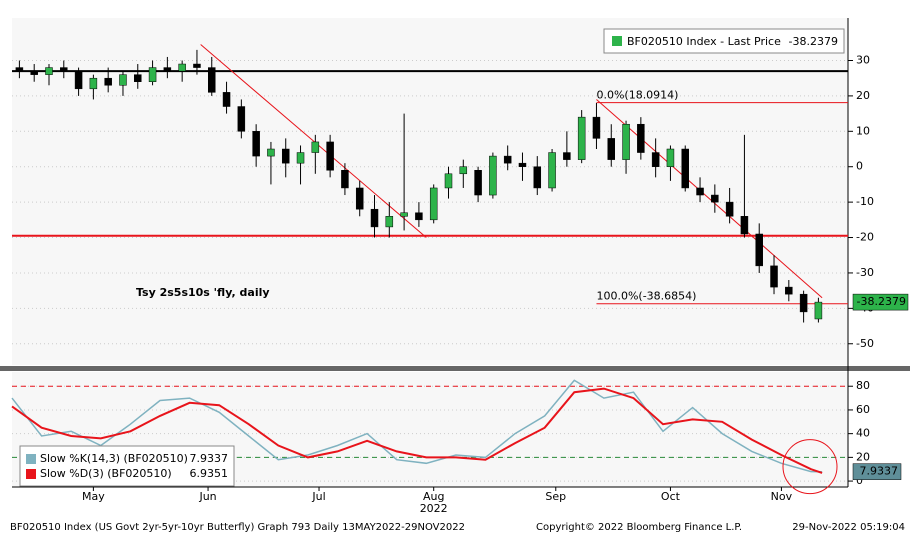  I want to click on y-tick-label: -50, so click(865, 343).